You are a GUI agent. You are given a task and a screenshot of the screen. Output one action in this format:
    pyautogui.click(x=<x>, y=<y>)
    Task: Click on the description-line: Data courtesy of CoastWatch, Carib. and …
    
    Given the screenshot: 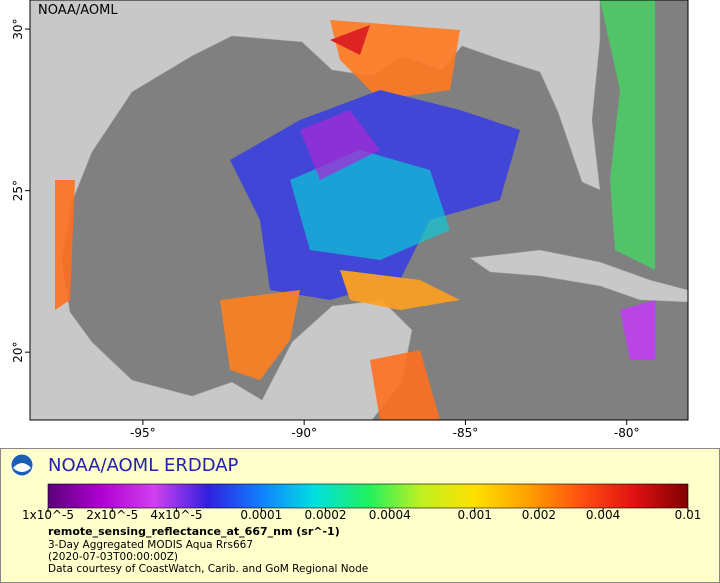 What is the action you would take?
    pyautogui.click(x=208, y=569)
    